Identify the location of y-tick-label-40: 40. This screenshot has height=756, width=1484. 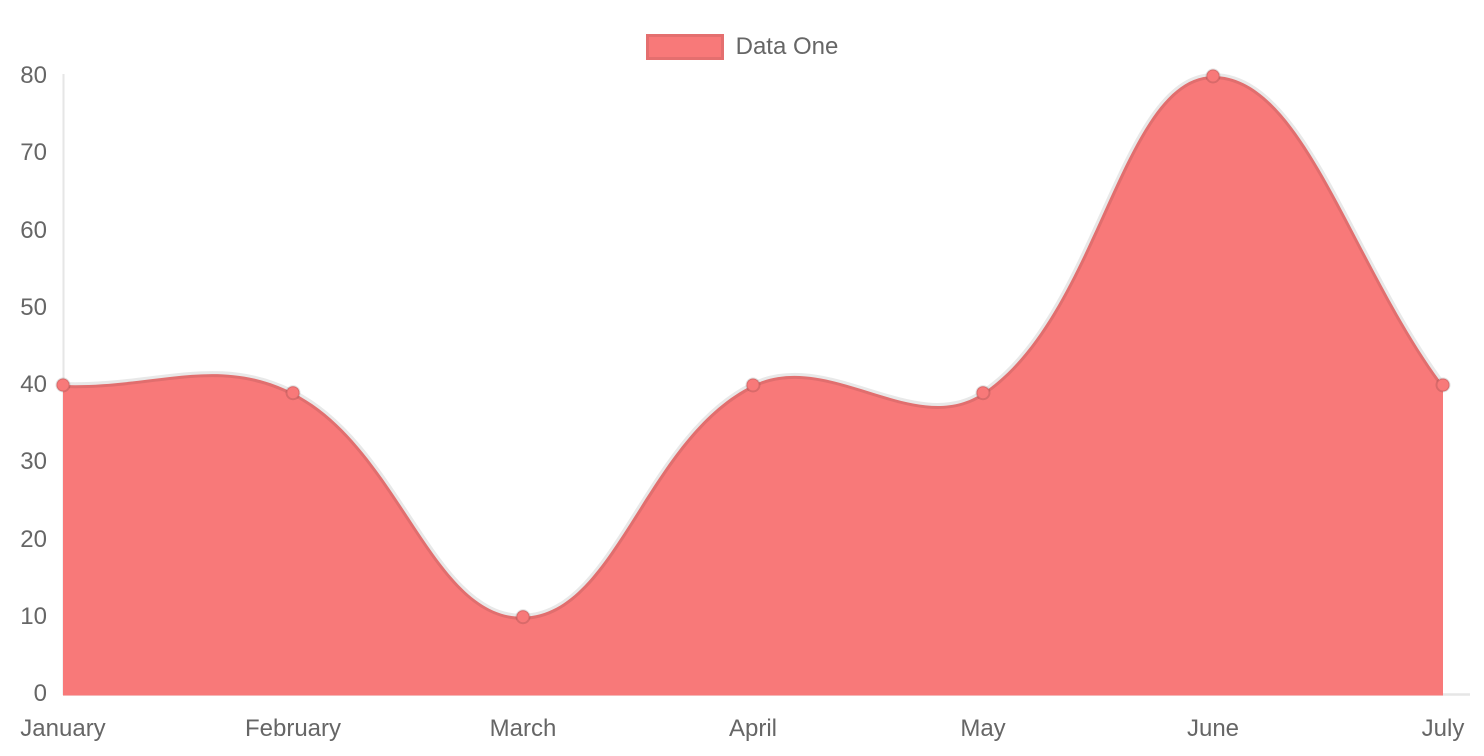
(33, 384).